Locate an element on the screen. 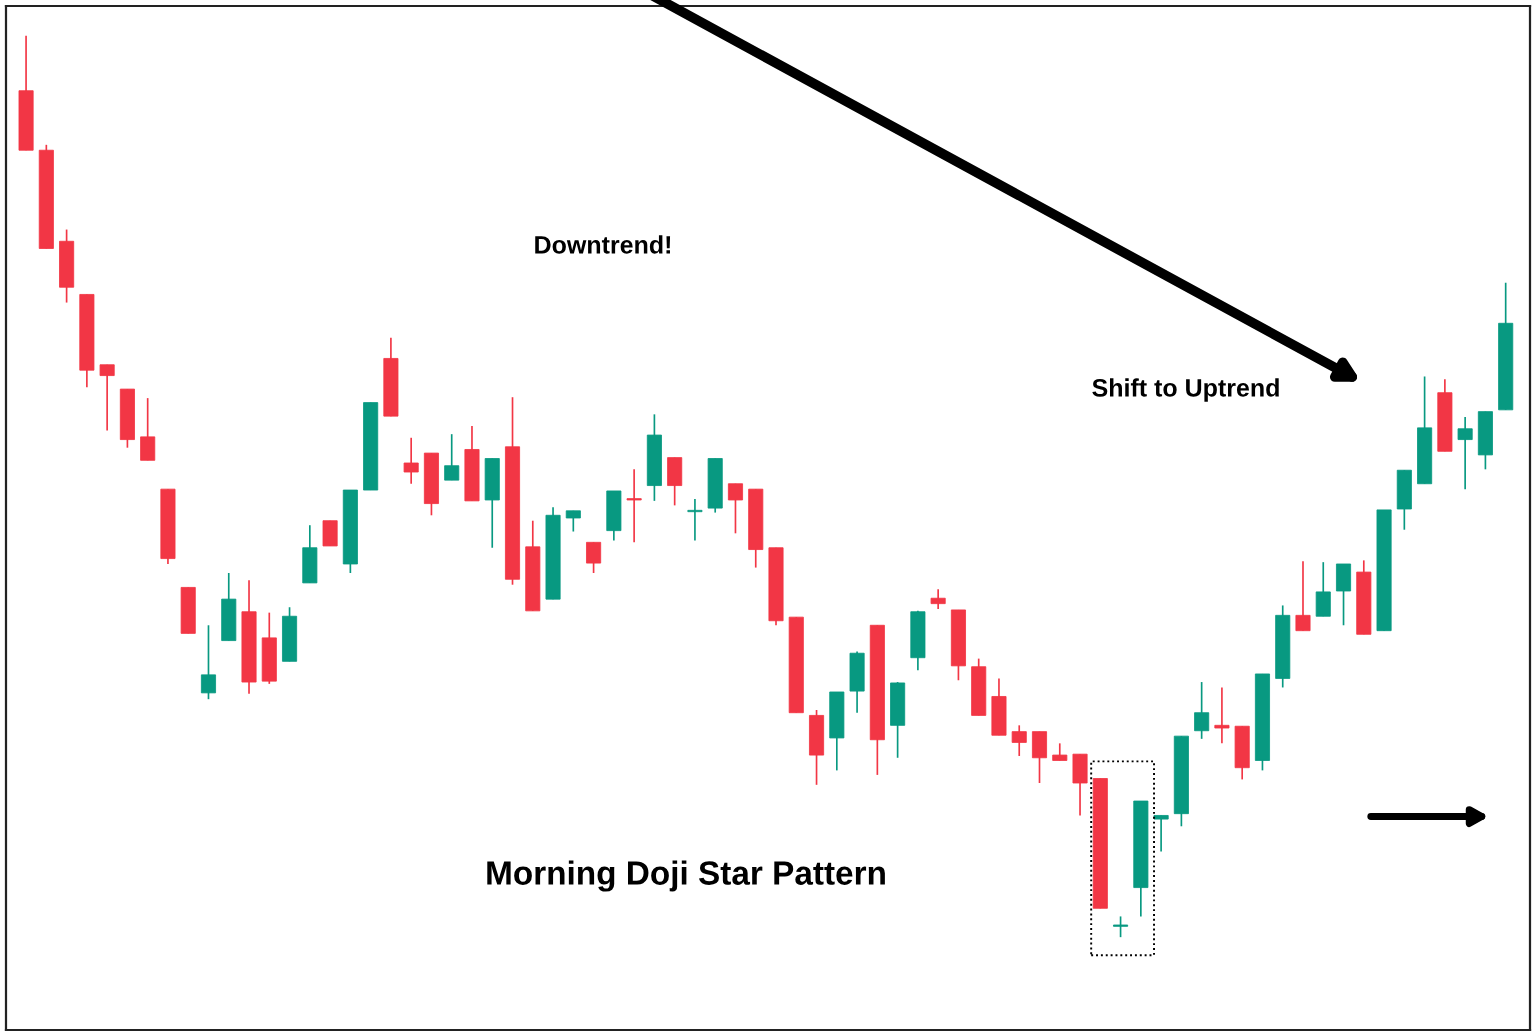 This screenshot has height=1036, width=1536. annotation: Shift to Uptrend is located at coordinates (1185, 390).